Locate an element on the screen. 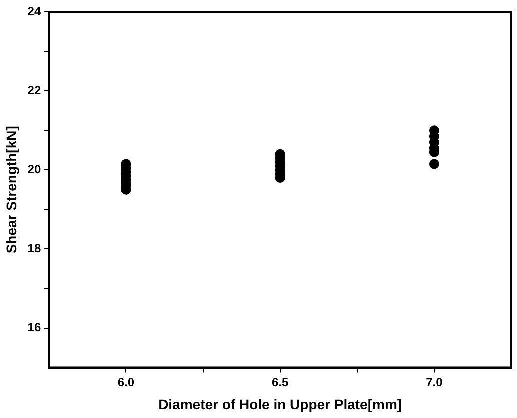  x-tick-label: 6.5 is located at coordinates (280, 382).